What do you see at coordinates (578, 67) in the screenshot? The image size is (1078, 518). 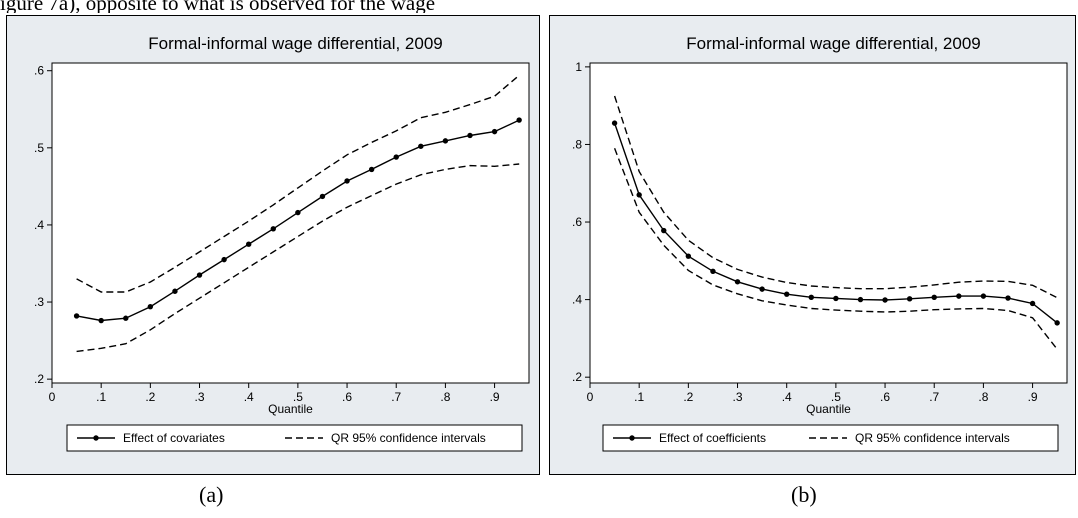 I see `y-tick-label: 1` at bounding box center [578, 67].